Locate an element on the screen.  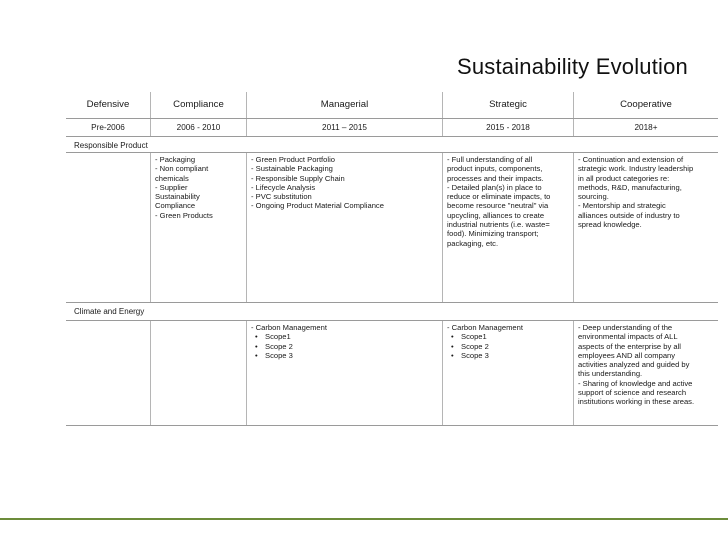
text-line: activities analyzed and guided by is located at coordinates (634, 365).